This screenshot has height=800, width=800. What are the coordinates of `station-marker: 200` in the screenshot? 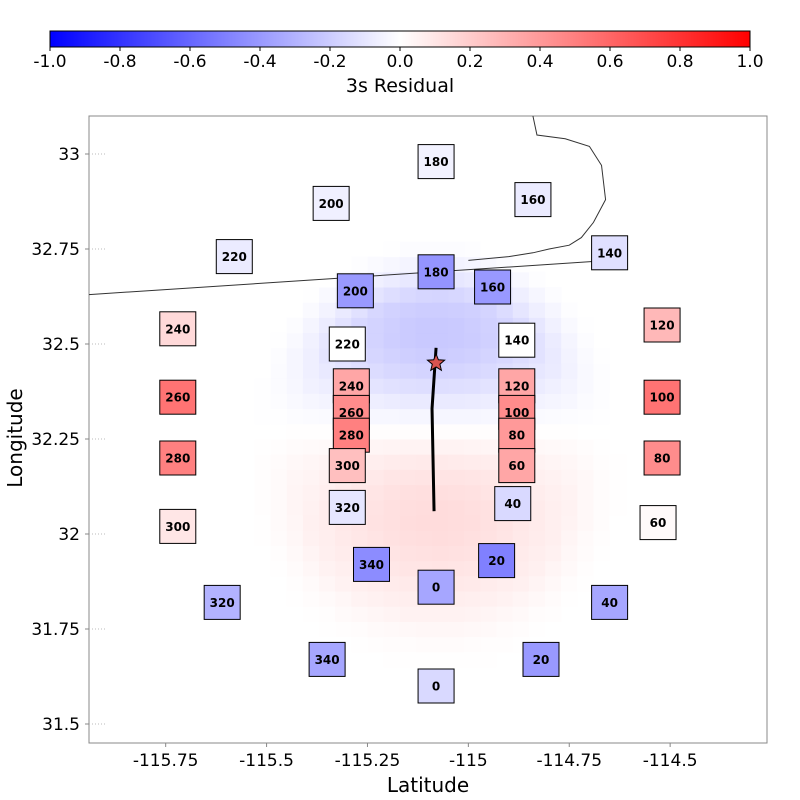 It's located at (355, 291).